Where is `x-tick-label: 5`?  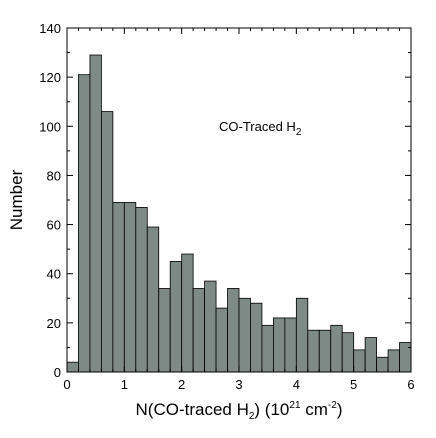
x-tick-label: 5 is located at coordinates (353, 384).